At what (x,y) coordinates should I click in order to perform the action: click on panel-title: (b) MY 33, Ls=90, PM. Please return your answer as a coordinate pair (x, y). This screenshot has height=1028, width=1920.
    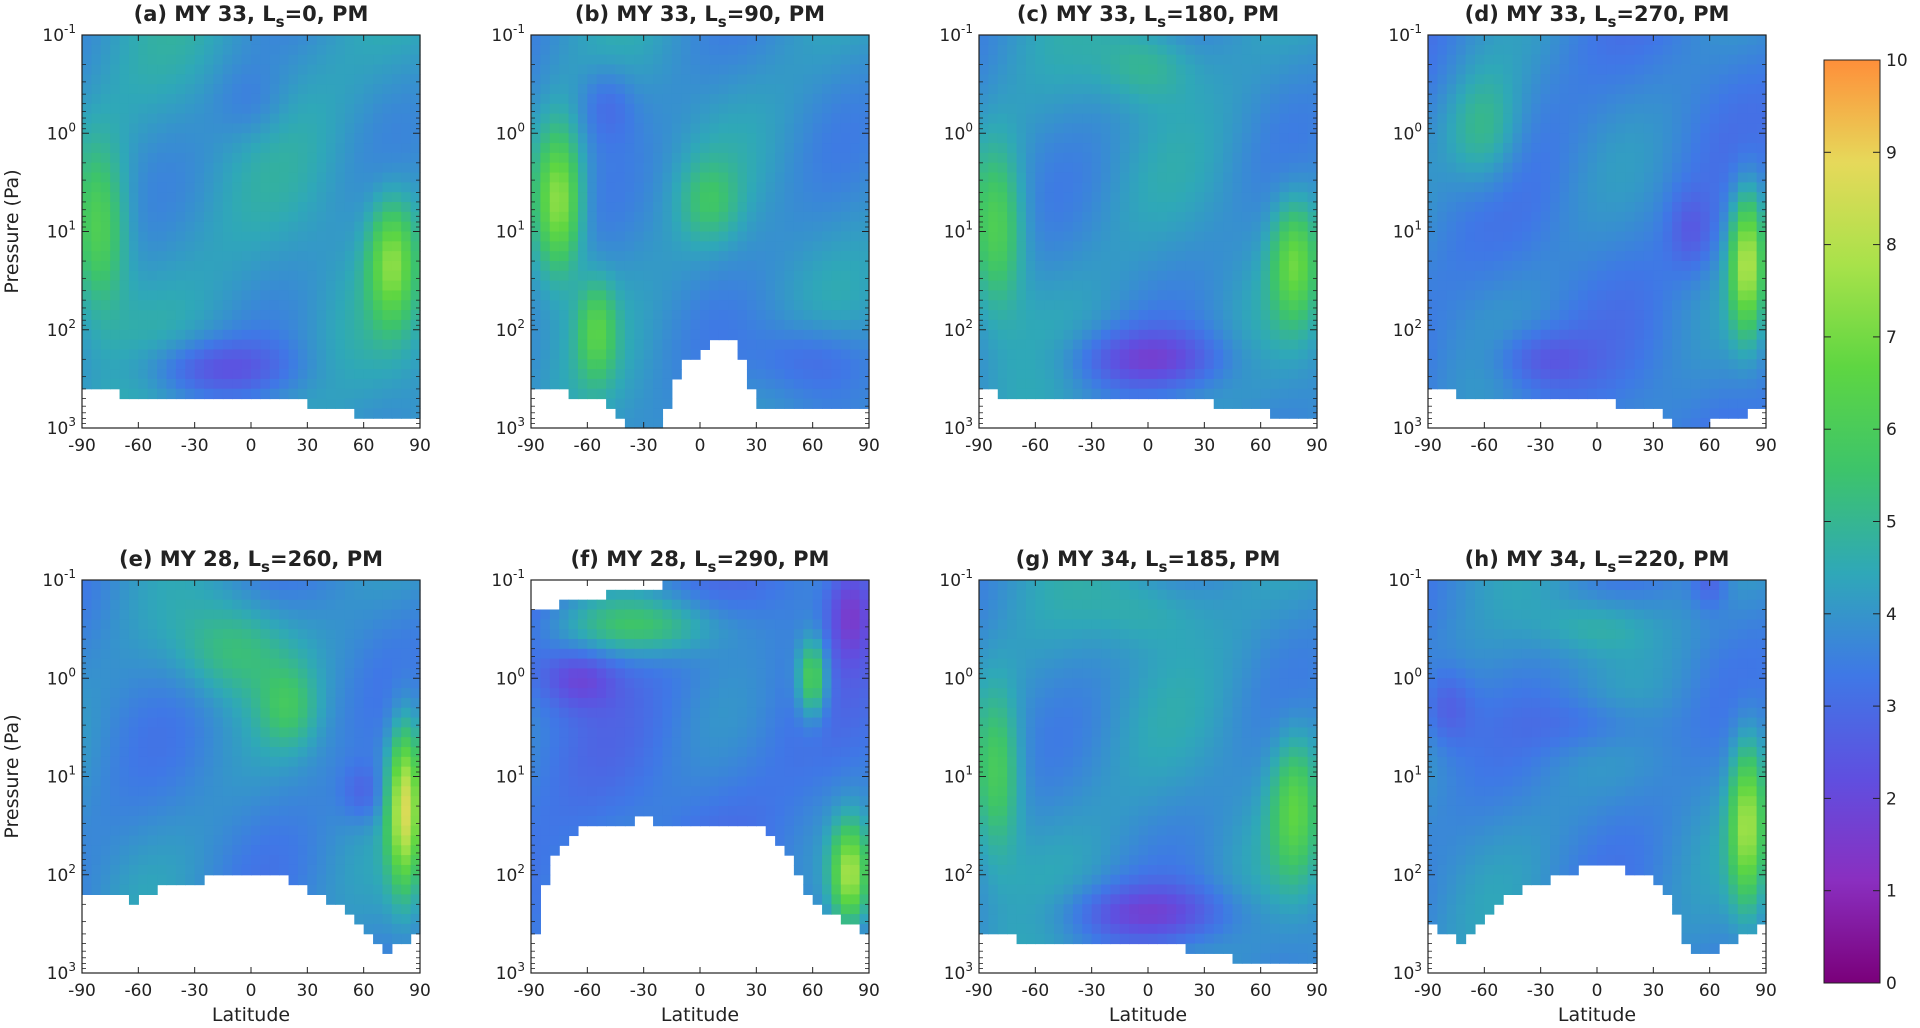
    Looking at the image, I should click on (700, 16).